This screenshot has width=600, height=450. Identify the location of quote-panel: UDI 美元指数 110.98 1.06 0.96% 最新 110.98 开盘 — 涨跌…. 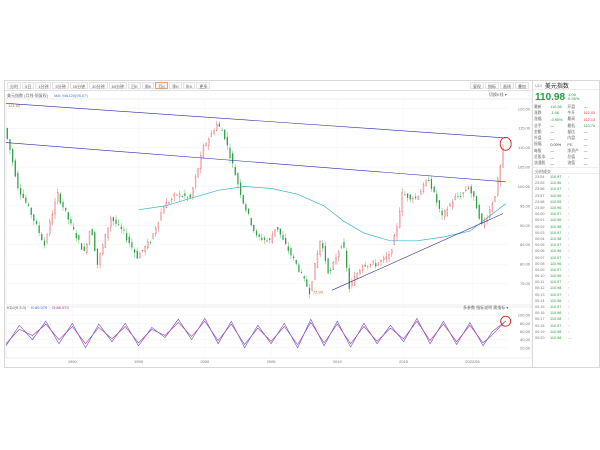
(565, 224).